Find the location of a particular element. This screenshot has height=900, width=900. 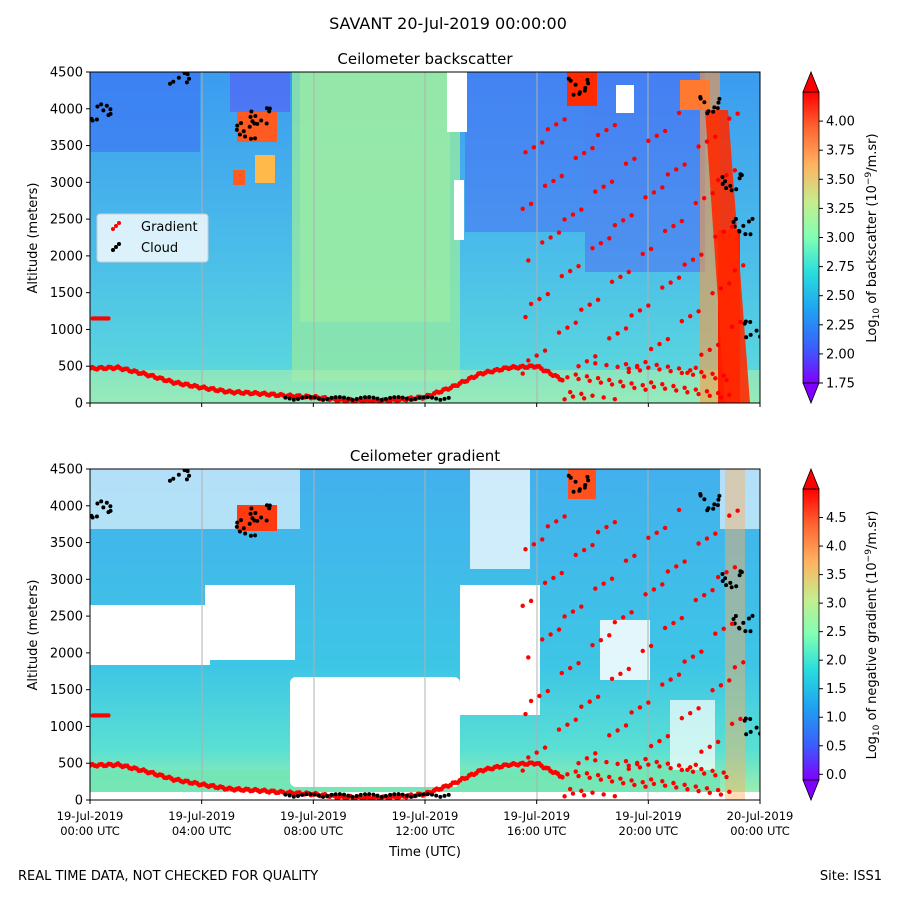

y-tick-label: 1500 is located at coordinates (66, 293).